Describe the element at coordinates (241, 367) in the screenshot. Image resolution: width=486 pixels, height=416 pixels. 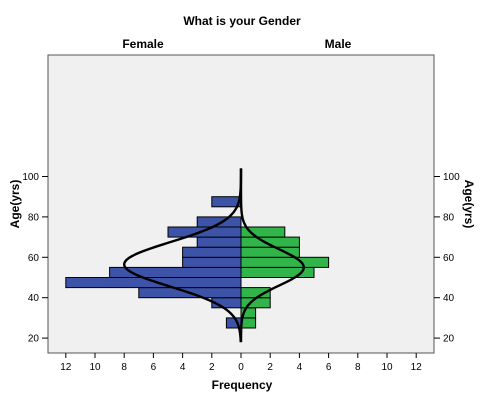
I see `x-tick-label: 0` at that location.